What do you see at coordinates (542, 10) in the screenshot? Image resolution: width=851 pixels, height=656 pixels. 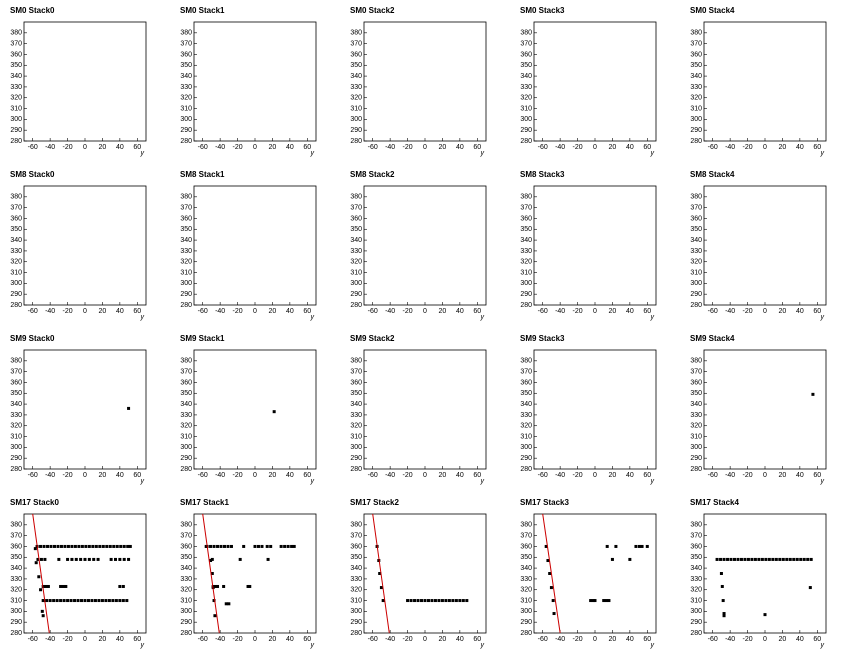 I see `chart-title: SM0 Stack3` at bounding box center [542, 10].